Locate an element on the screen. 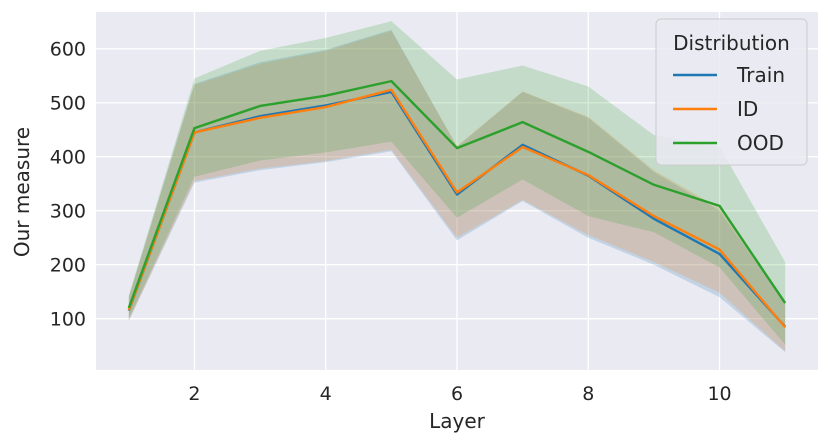 The image size is (831, 445). legend: Distribution Train ID OOD is located at coordinates (731, 92).